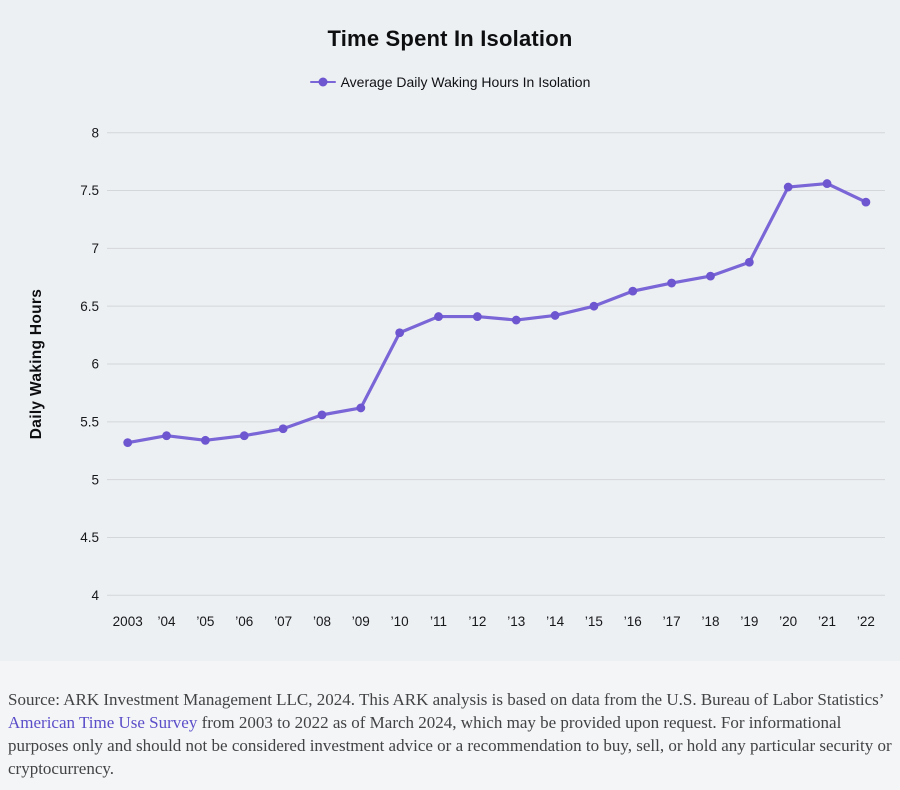 The height and width of the screenshot is (790, 900). Describe the element at coordinates (322, 82) in the screenshot. I see `legend-line-marker-icon` at that location.